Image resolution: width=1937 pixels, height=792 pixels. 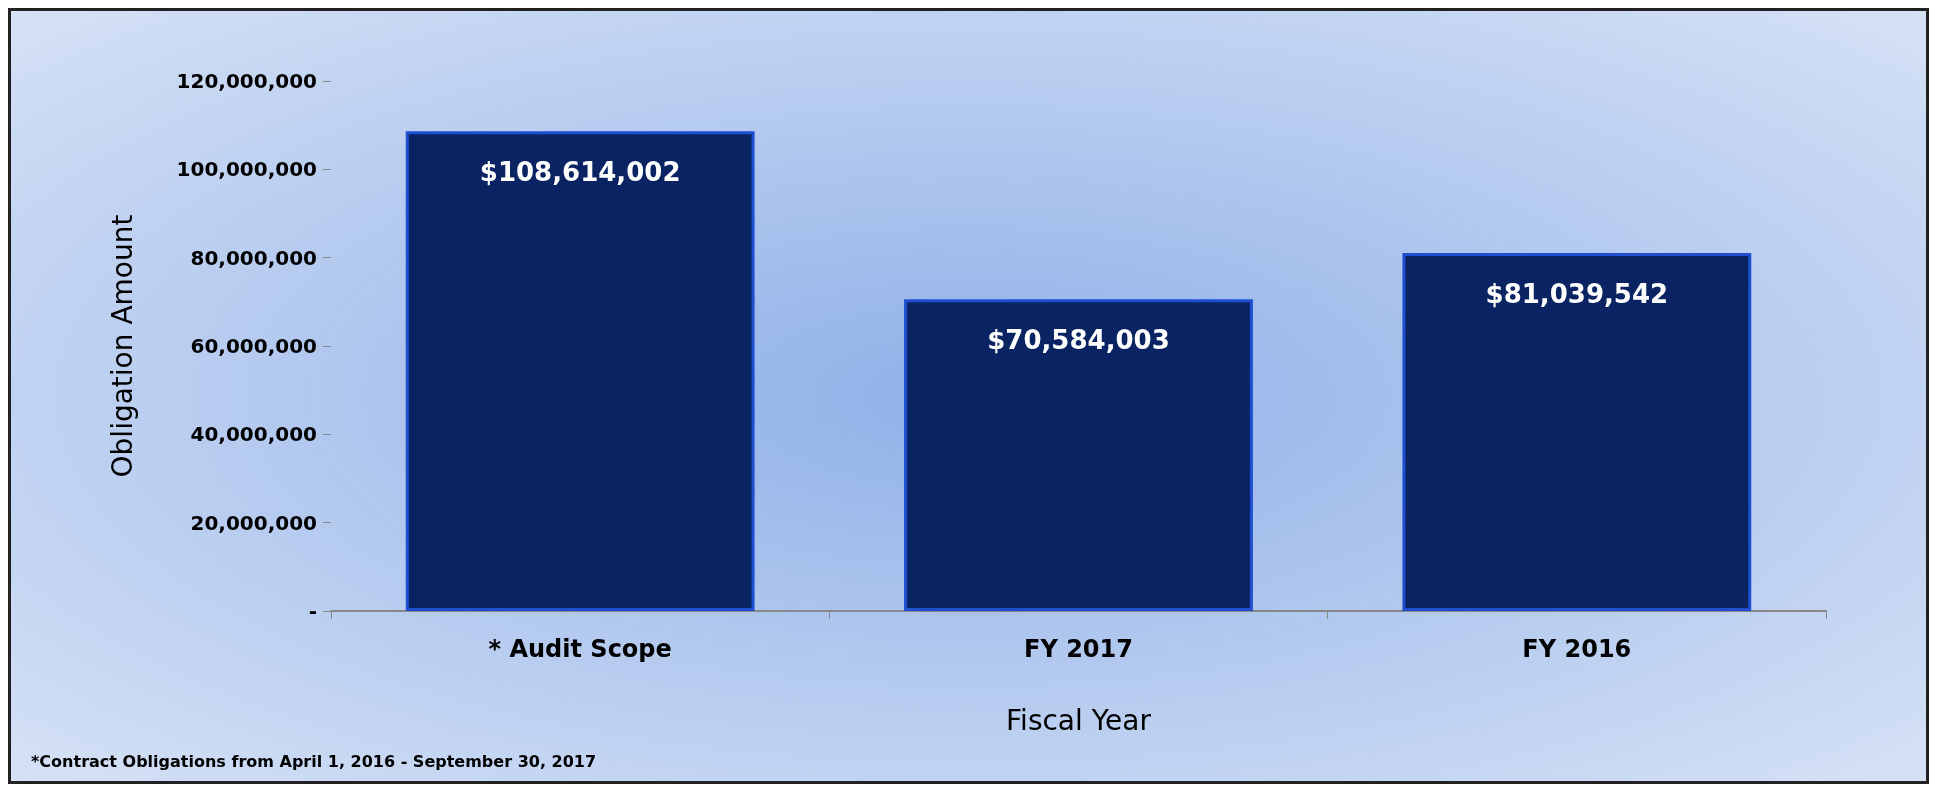 I want to click on y-tick-label: 20,000,000, so click(x=253, y=522).